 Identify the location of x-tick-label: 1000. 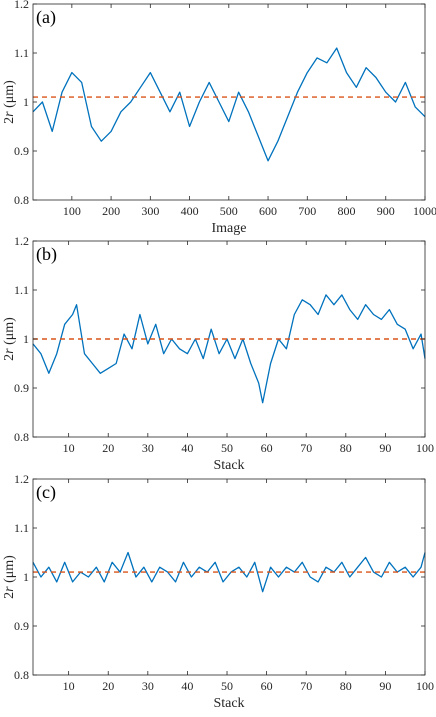
(424, 211).